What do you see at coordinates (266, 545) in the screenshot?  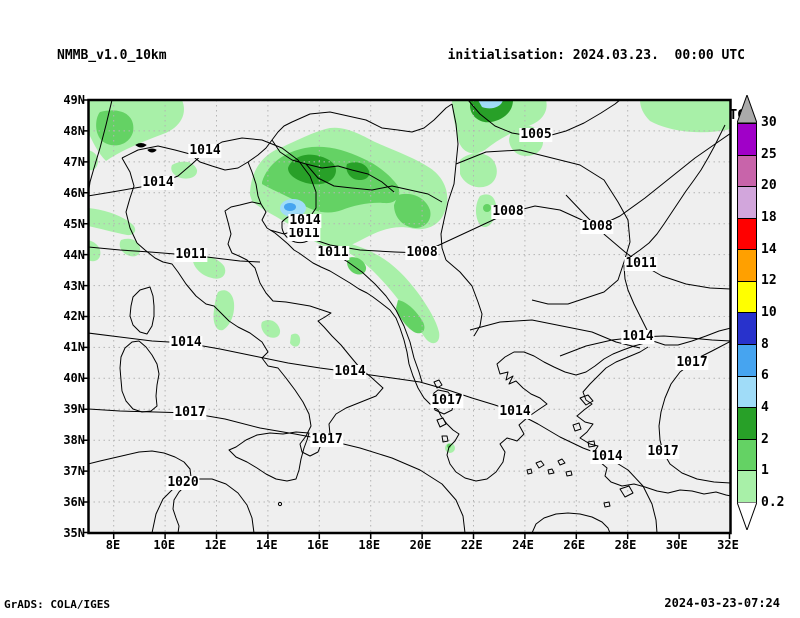 I see `longitude-tick-label: 14E` at bounding box center [266, 545].